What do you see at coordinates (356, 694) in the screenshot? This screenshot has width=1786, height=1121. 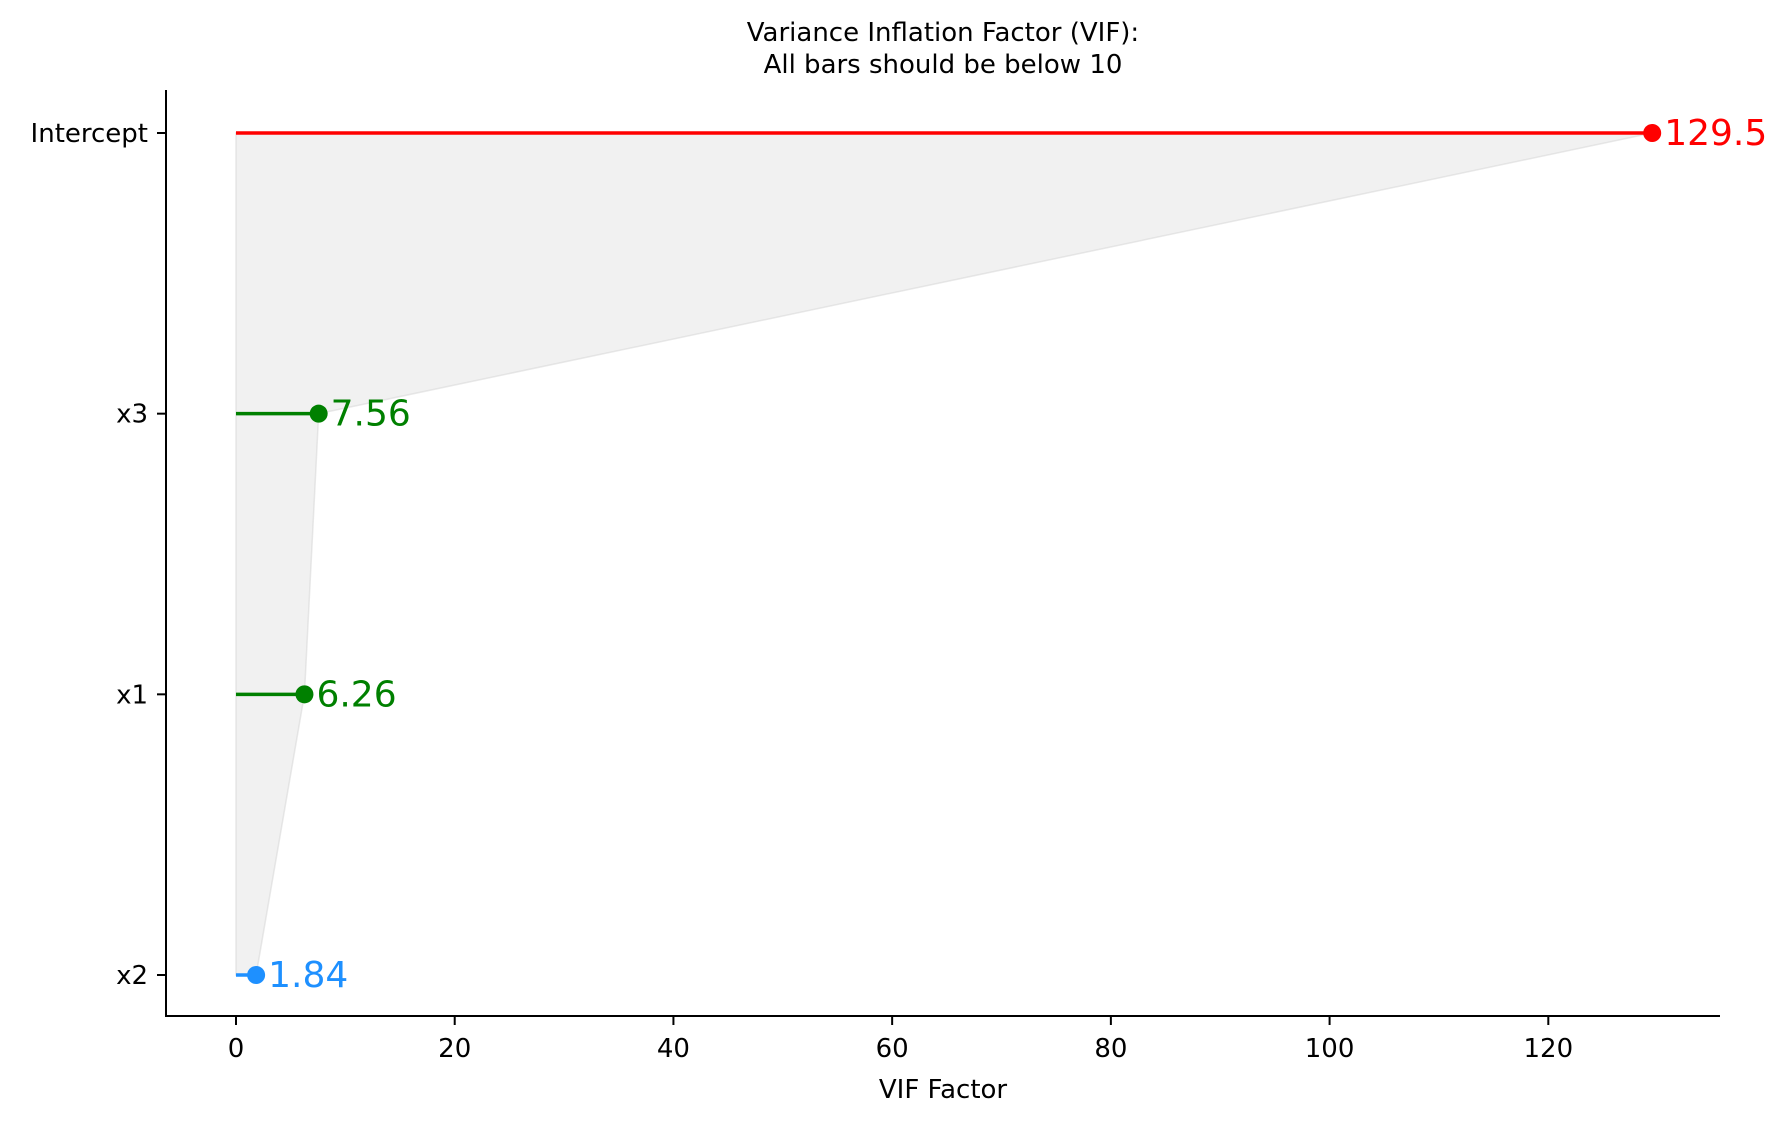 I see `value-label: 6.26` at bounding box center [356, 694].